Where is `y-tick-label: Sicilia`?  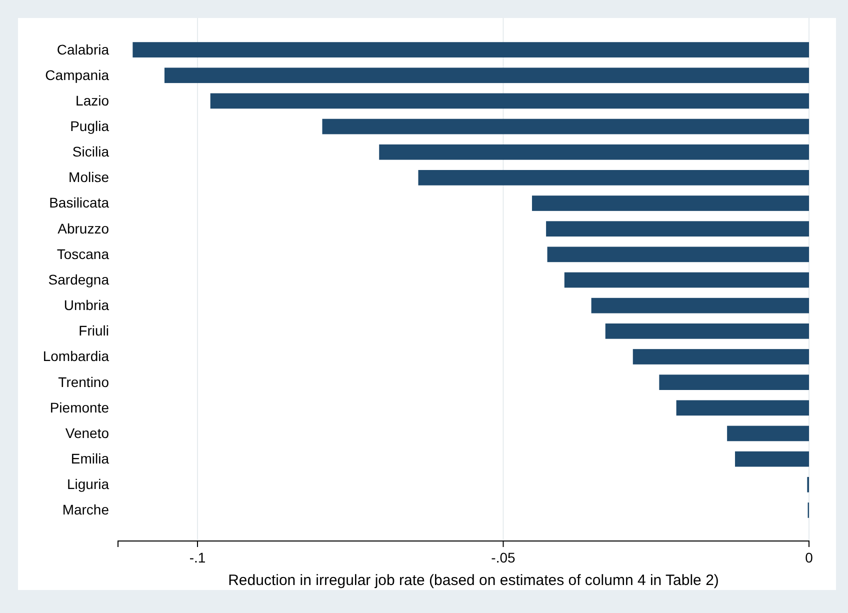 y-tick-label: Sicilia is located at coordinates (91, 152).